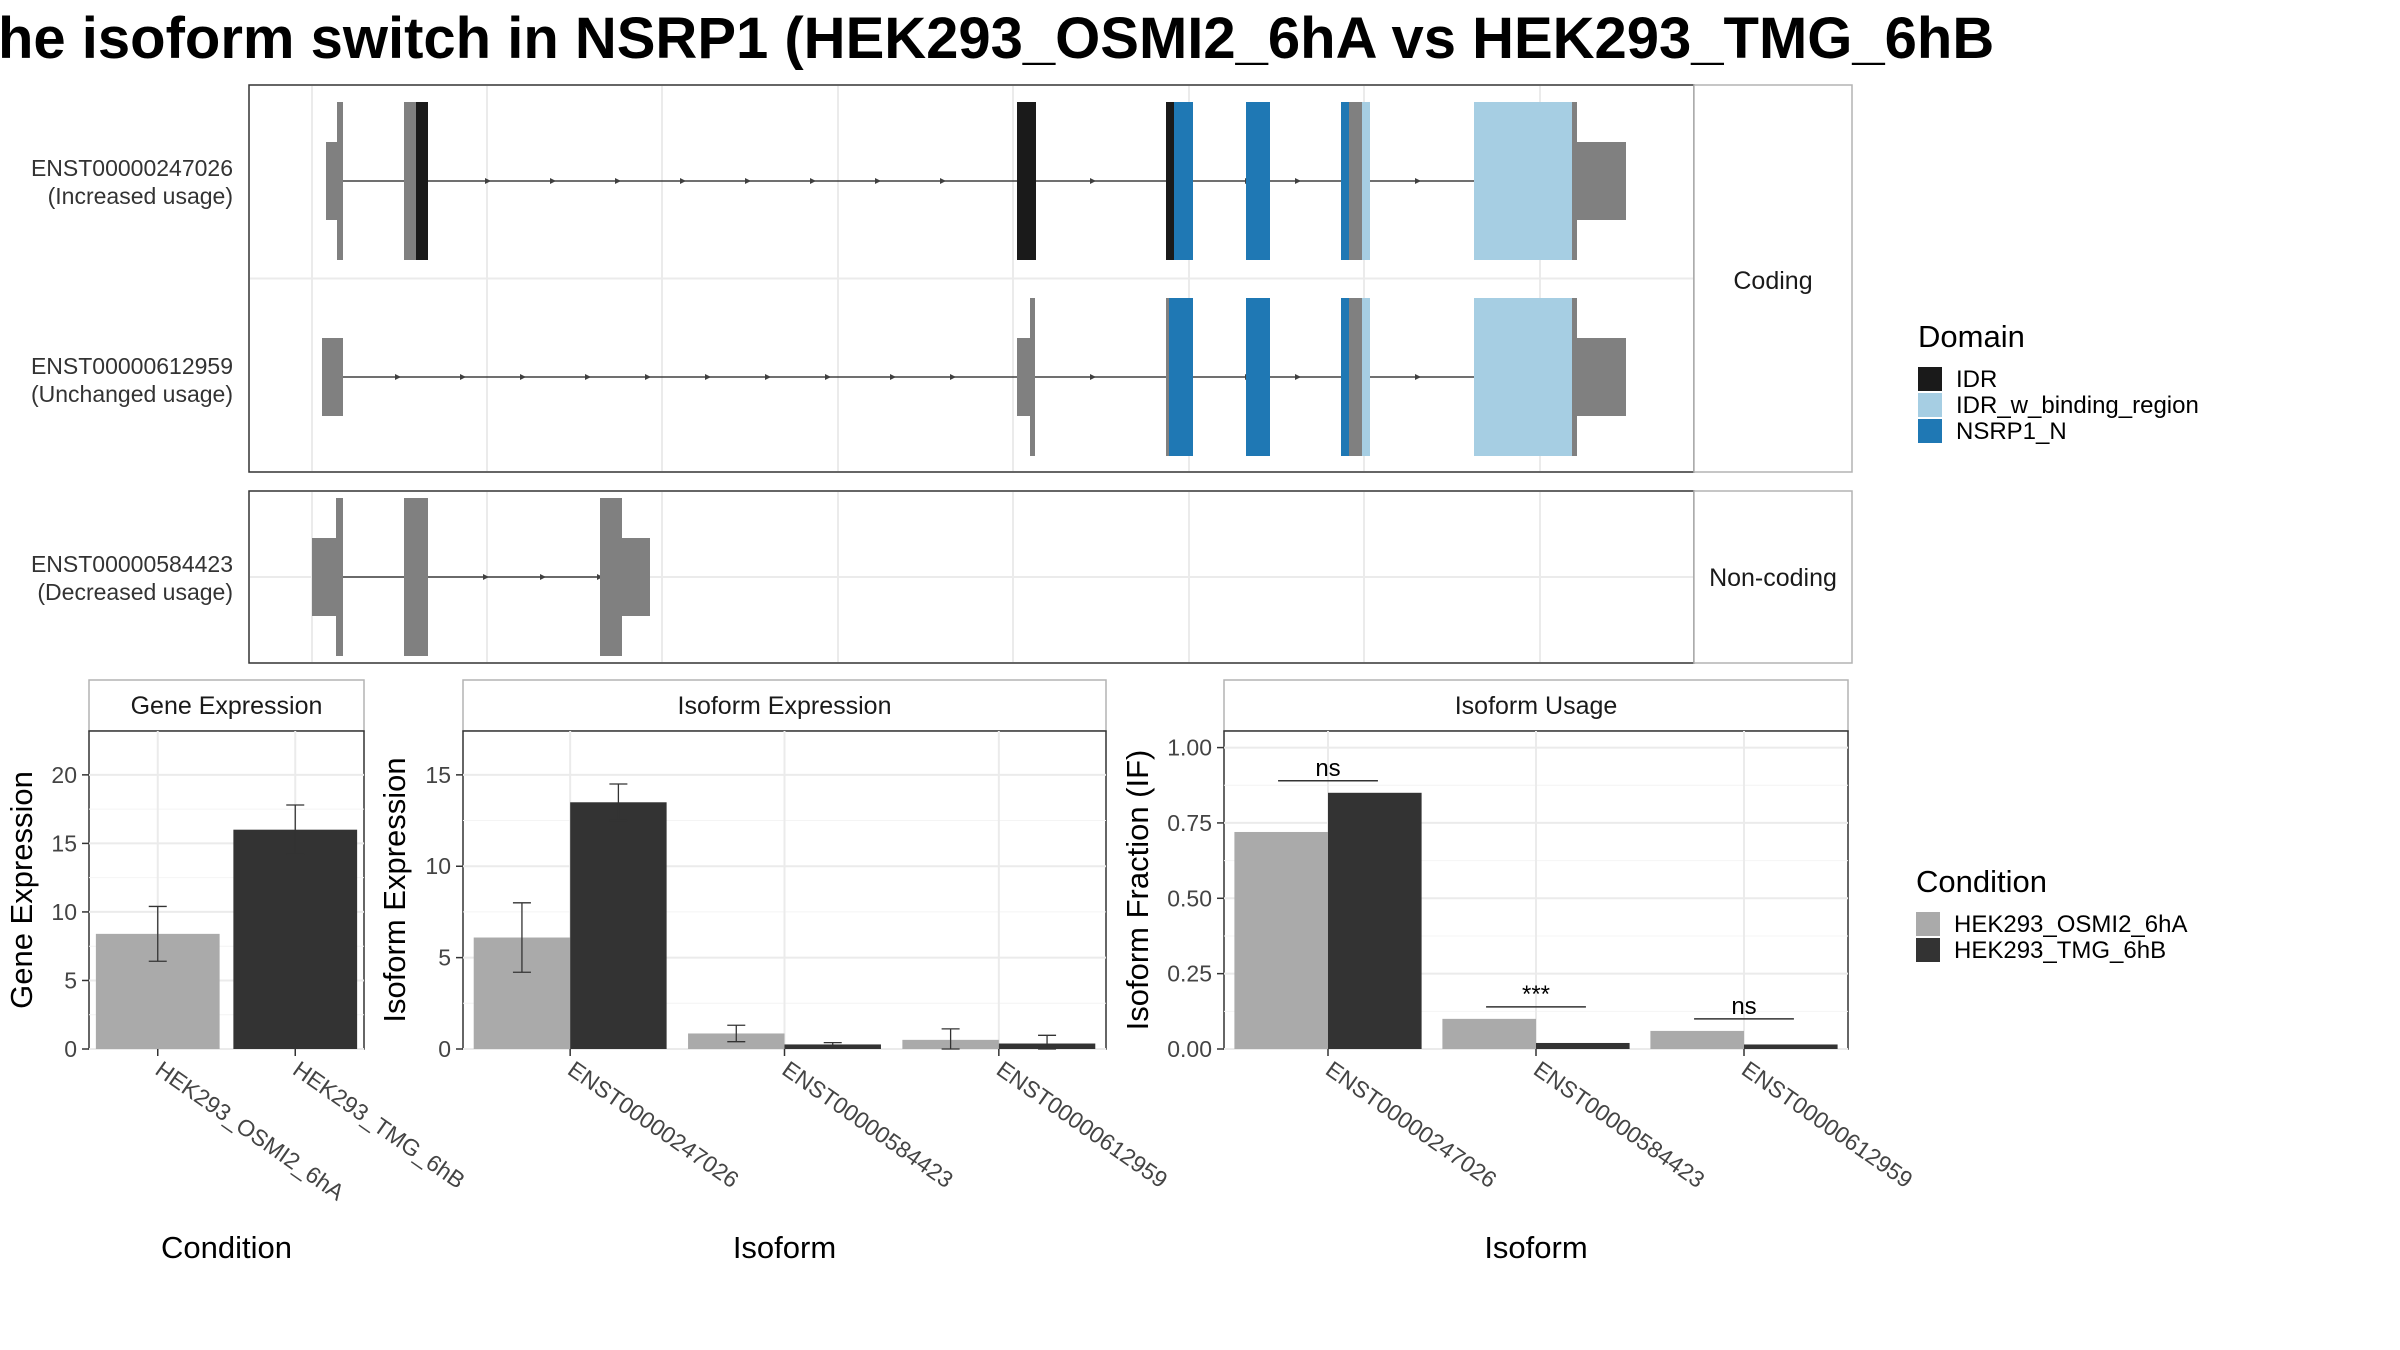  What do you see at coordinates (1971, 336) in the screenshot?
I see `domain-legend-title: Domain` at bounding box center [1971, 336].